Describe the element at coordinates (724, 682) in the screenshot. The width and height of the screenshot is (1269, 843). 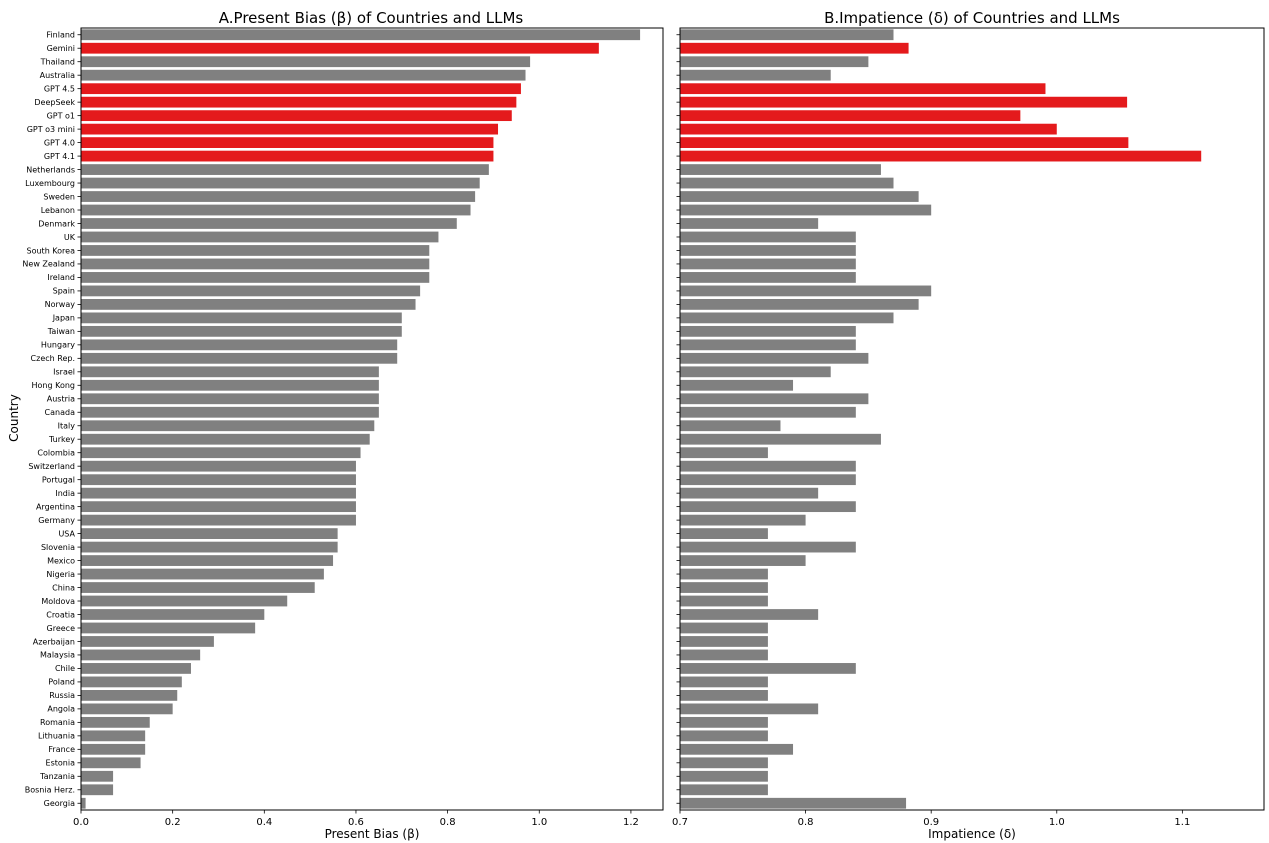
I see `panel-b-bar-poland` at that location.